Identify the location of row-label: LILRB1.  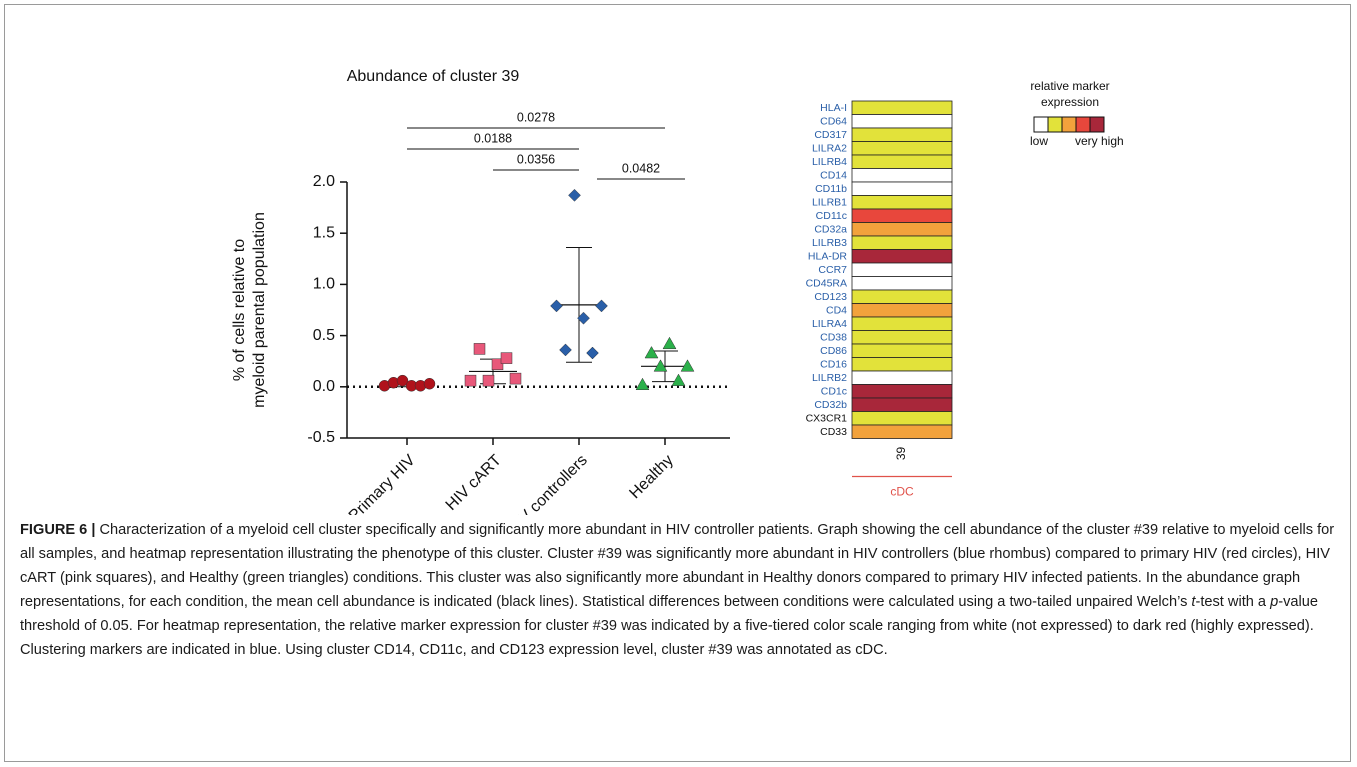
(829, 203).